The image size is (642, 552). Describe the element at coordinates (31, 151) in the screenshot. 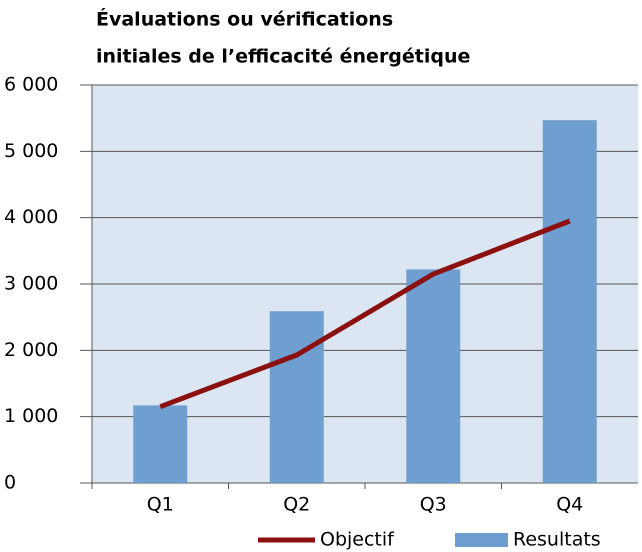

I see `y-tick-label: 5 000` at that location.